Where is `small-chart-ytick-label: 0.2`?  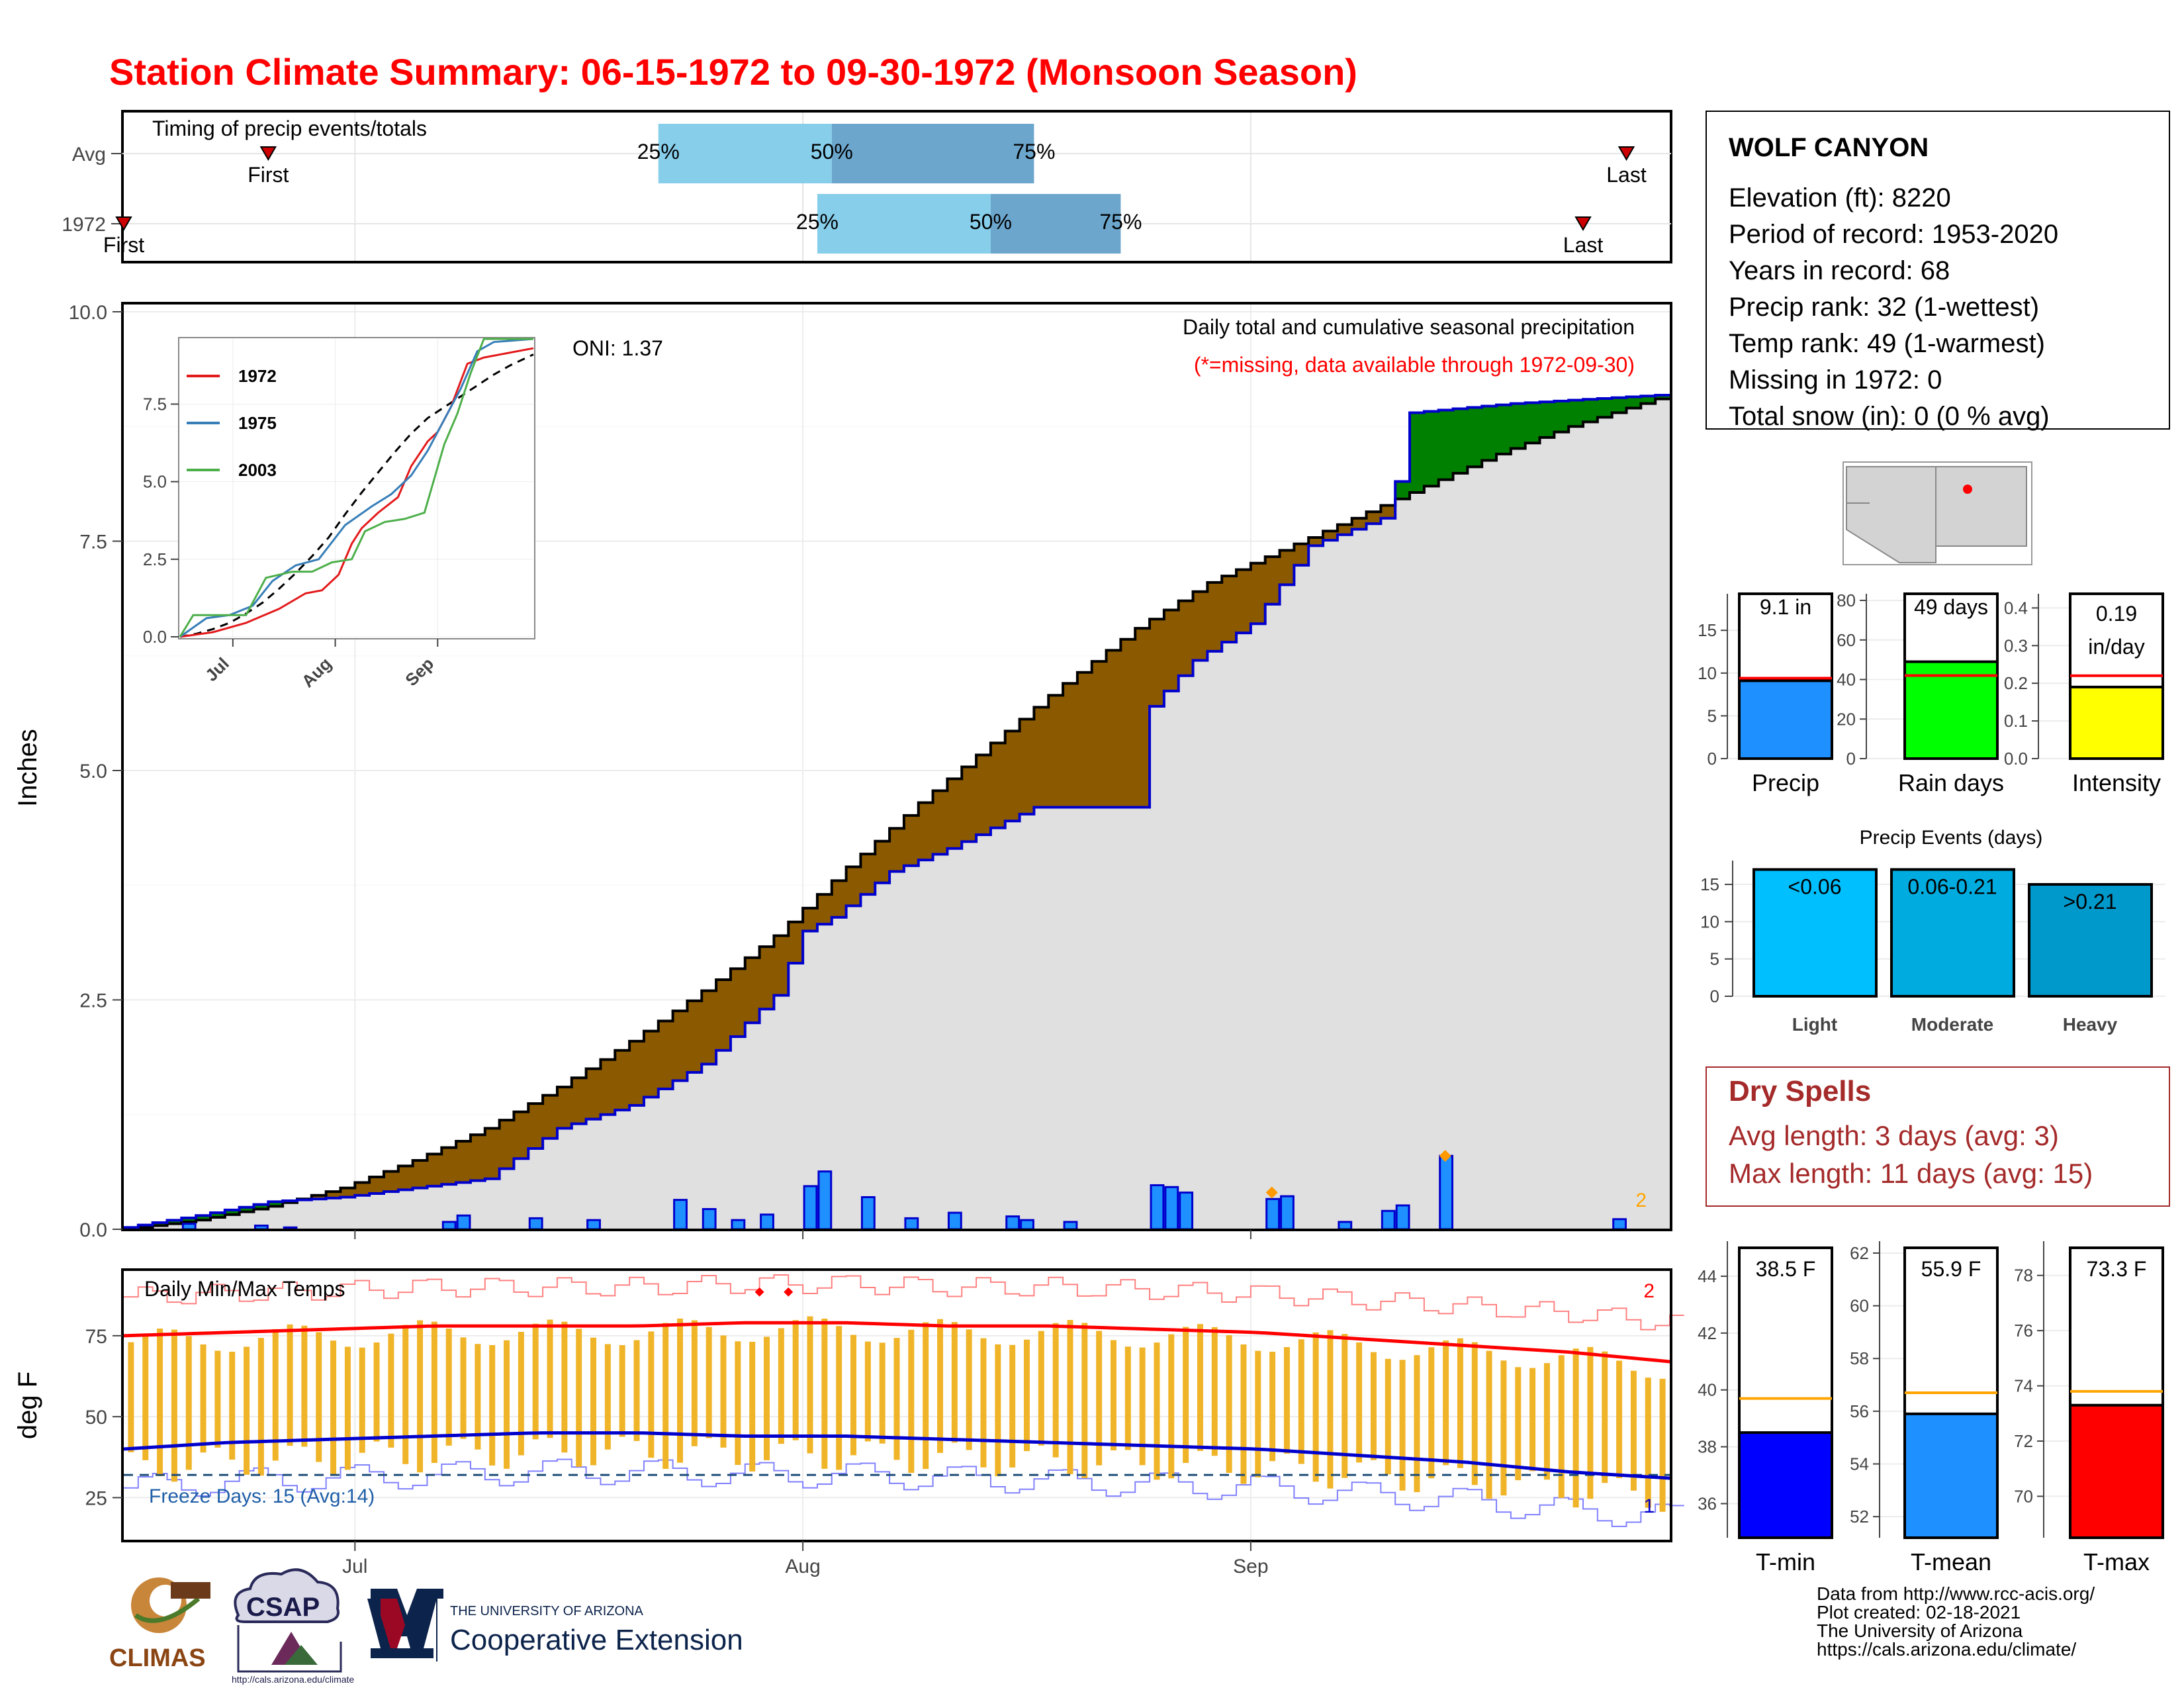
small-chart-ytick-label: 0.2 is located at coordinates (2016, 683).